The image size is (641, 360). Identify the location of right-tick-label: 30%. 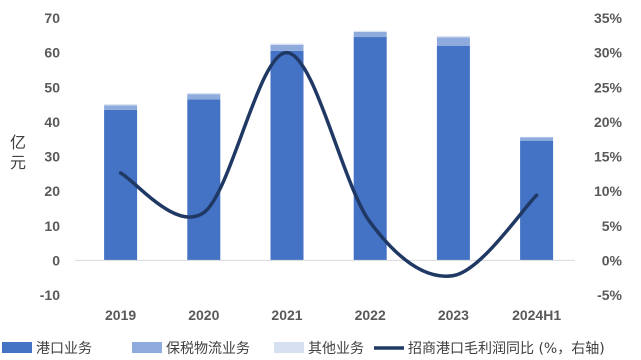
(608, 53).